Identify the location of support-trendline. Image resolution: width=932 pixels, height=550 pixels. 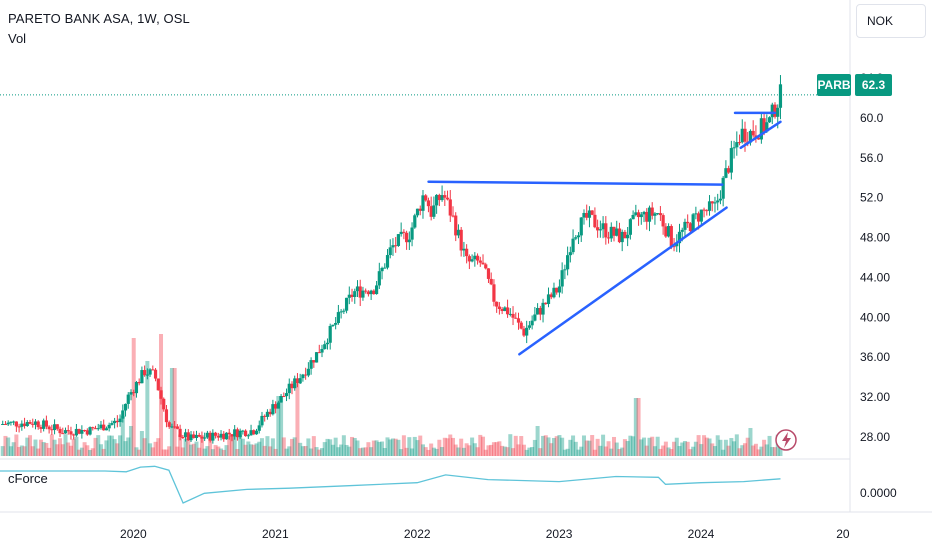
(623, 281).